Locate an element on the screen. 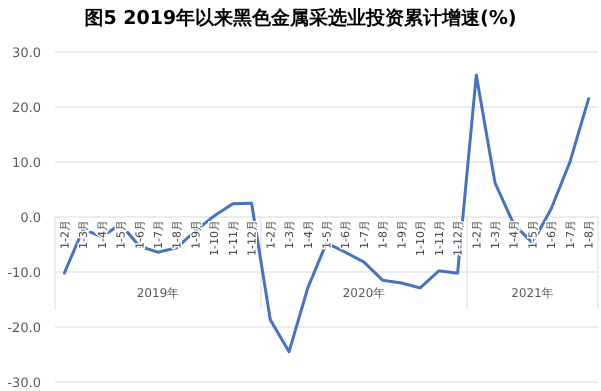 The width and height of the screenshot is (601, 391). y-tick-label: 20.0 is located at coordinates (26, 108).